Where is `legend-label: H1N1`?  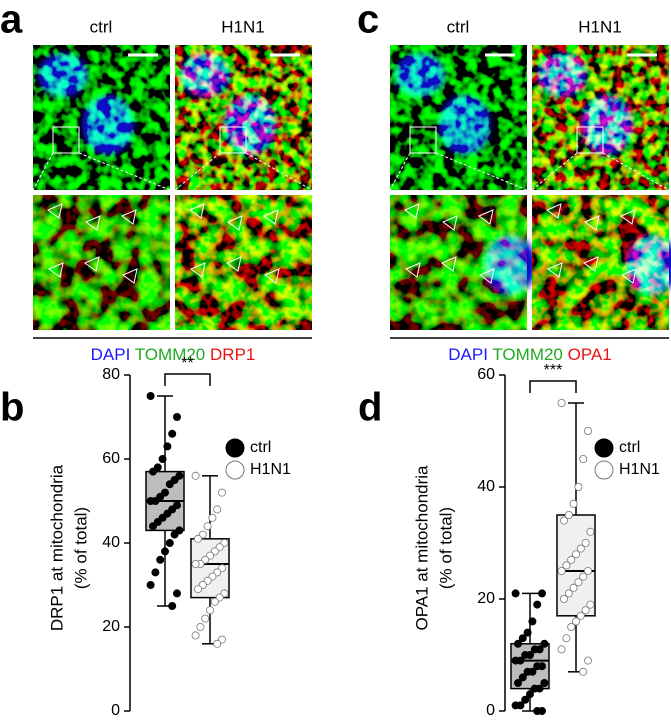
legend-label: H1N1 is located at coordinates (639, 469).